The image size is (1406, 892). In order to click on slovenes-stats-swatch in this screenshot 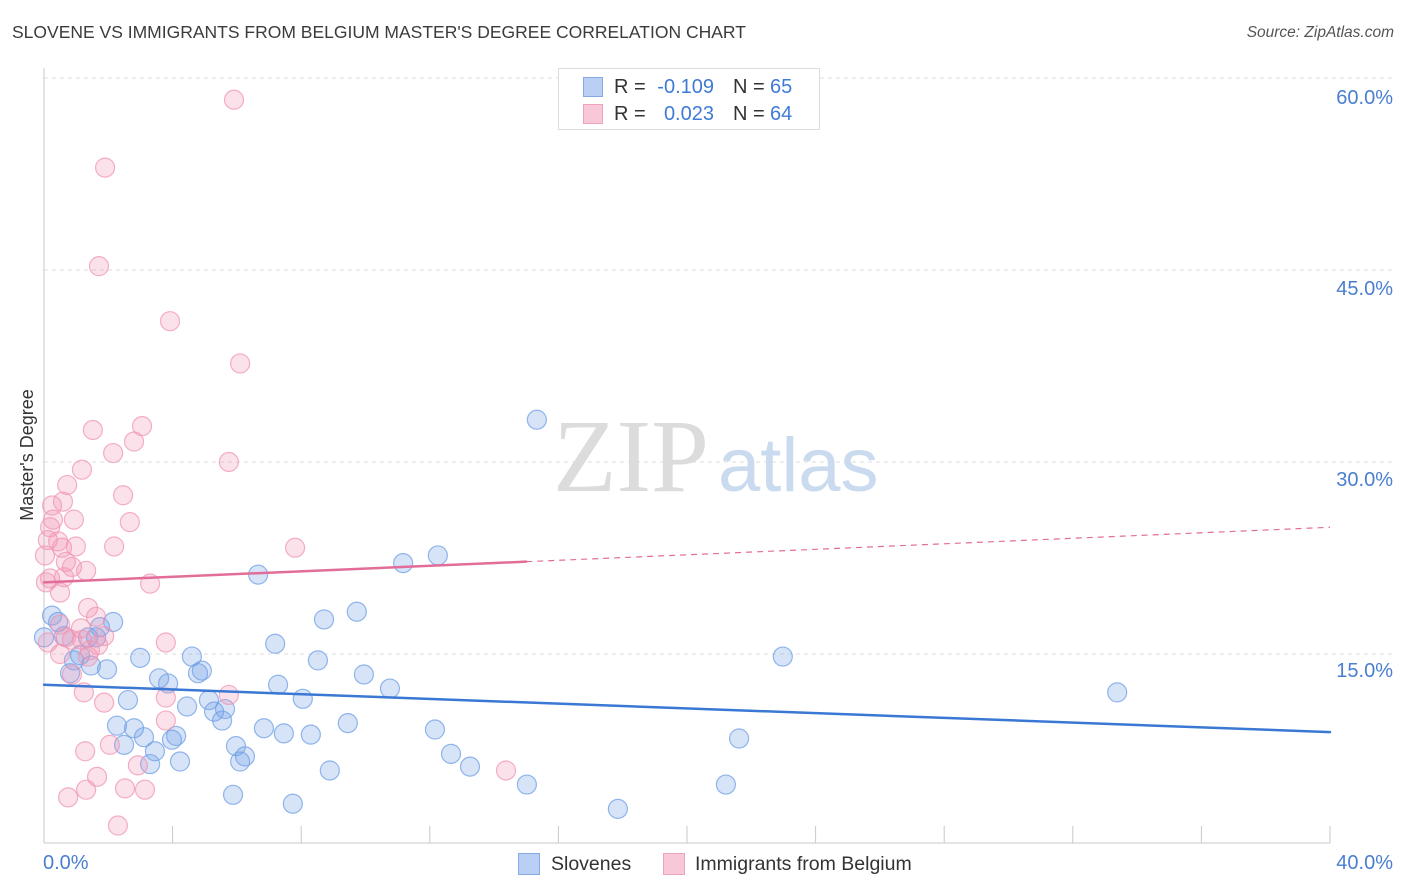, I will do `click(593, 87)`.